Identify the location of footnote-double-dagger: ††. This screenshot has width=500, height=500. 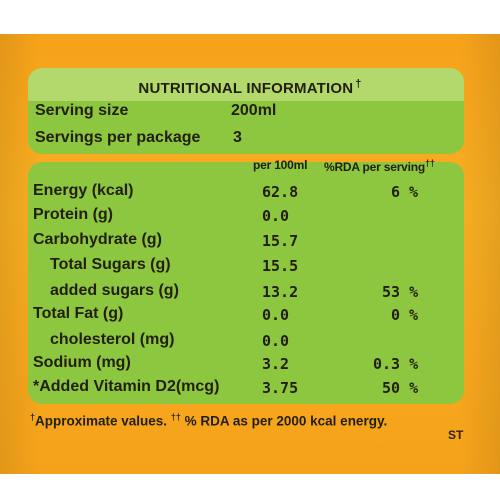
(175, 417).